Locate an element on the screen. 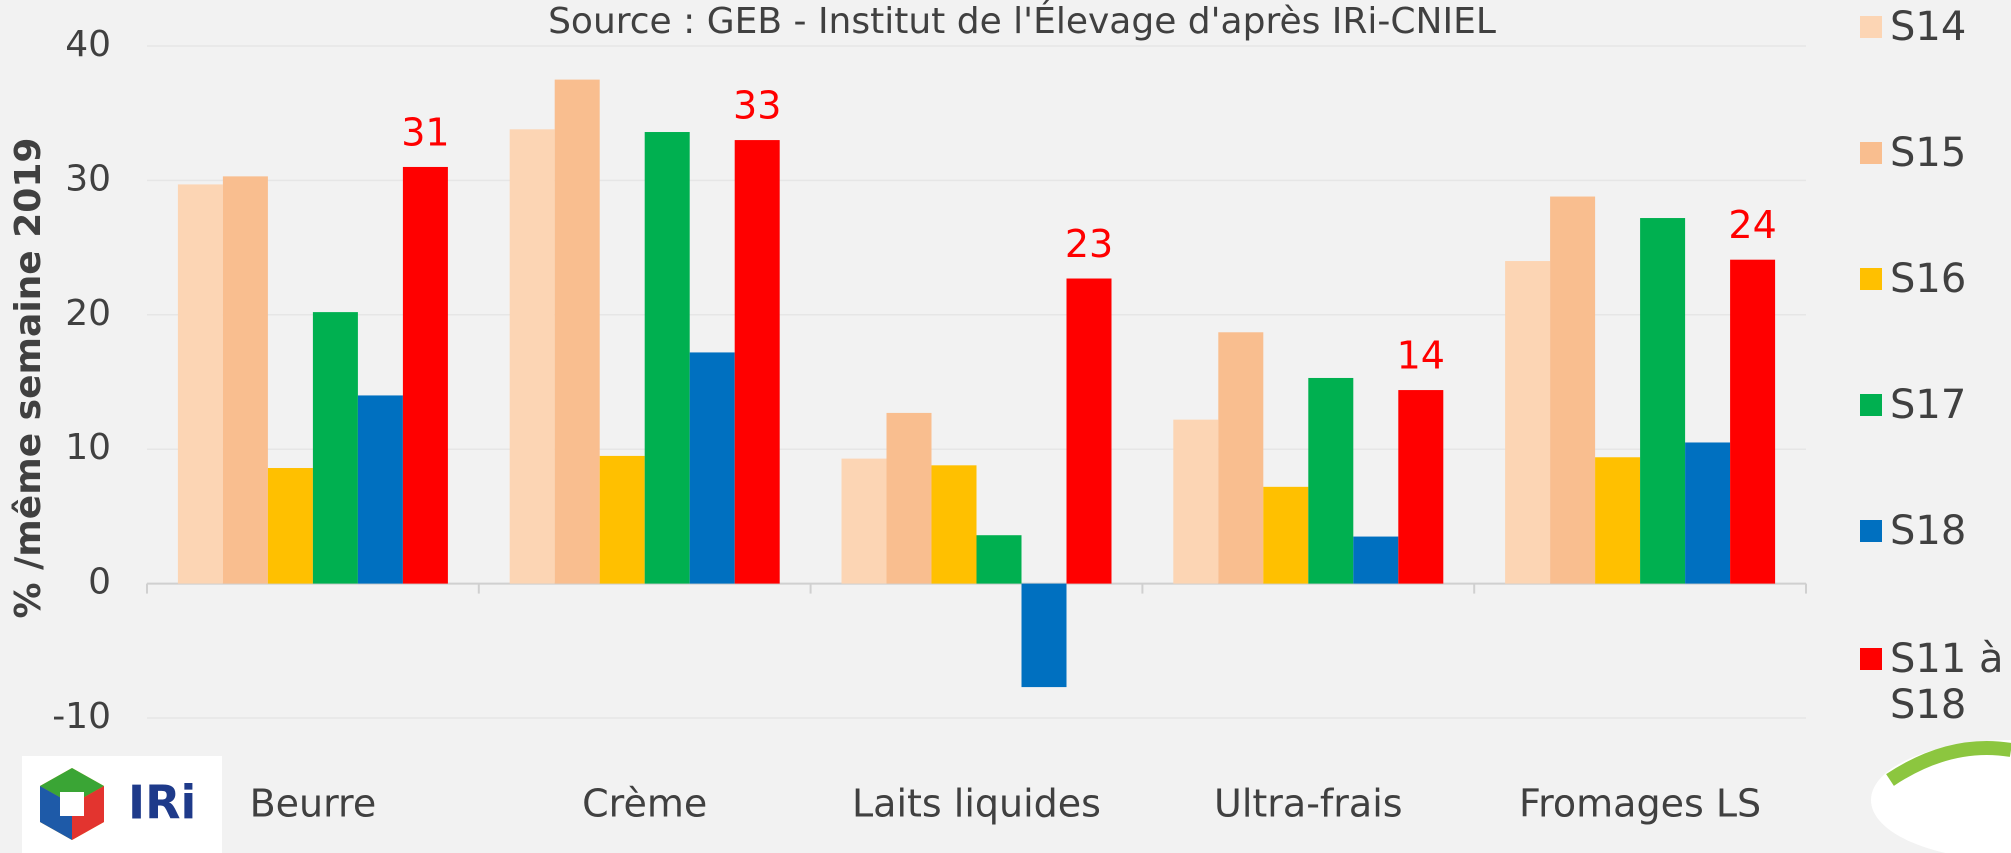 This screenshot has width=2011, height=853. idele-logo is located at coordinates (1941, 796).